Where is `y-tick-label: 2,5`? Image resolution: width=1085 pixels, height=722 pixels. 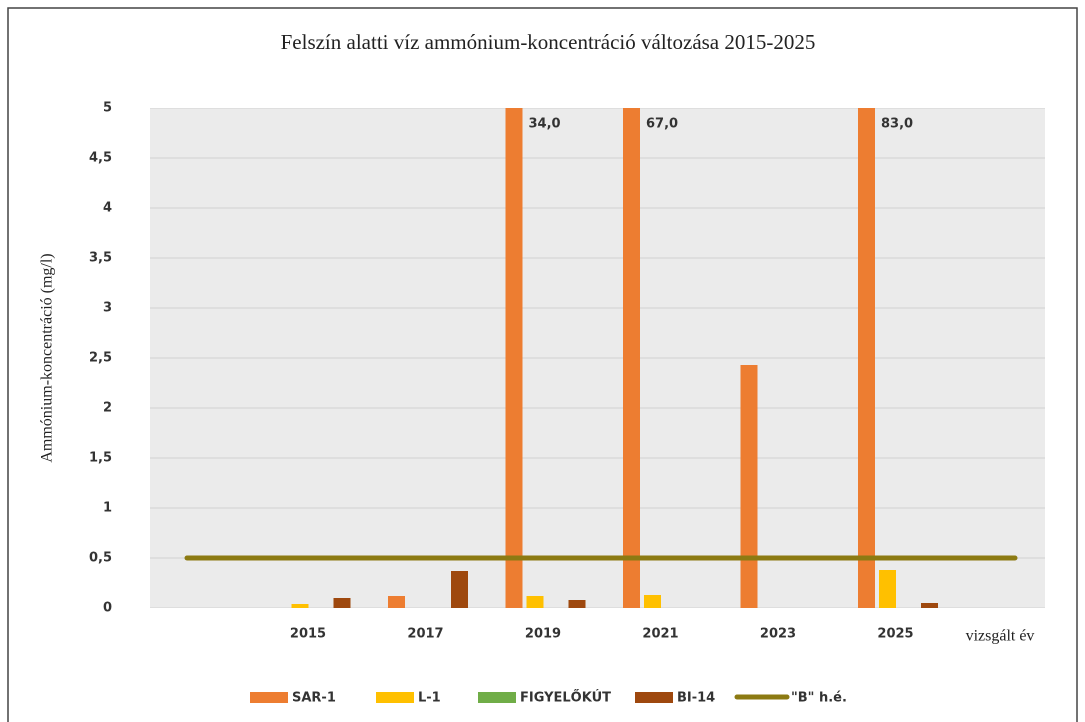 y-tick-label: 2,5 is located at coordinates (100, 358).